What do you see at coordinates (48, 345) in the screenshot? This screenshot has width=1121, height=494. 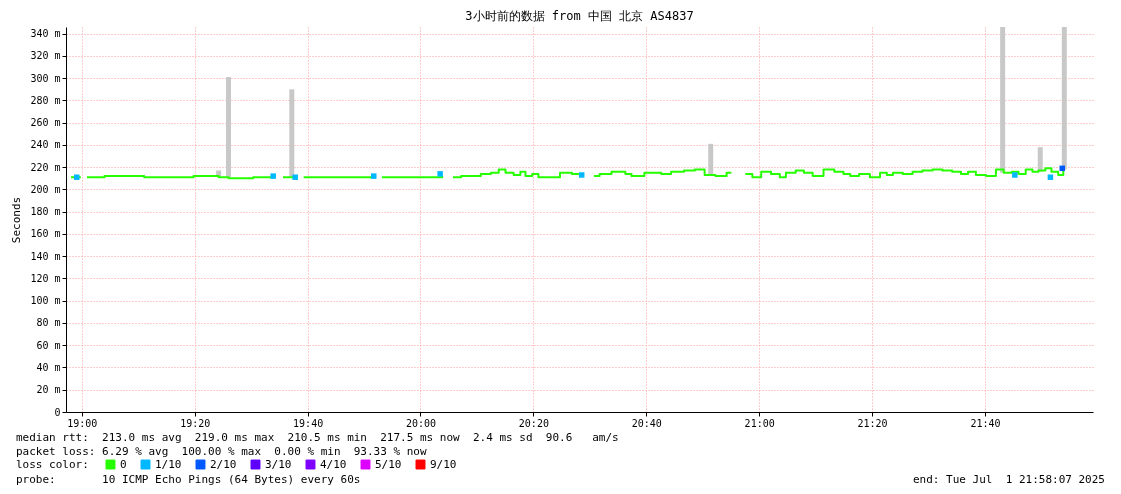 I see `y-tick-label: 60 m` at bounding box center [48, 345].